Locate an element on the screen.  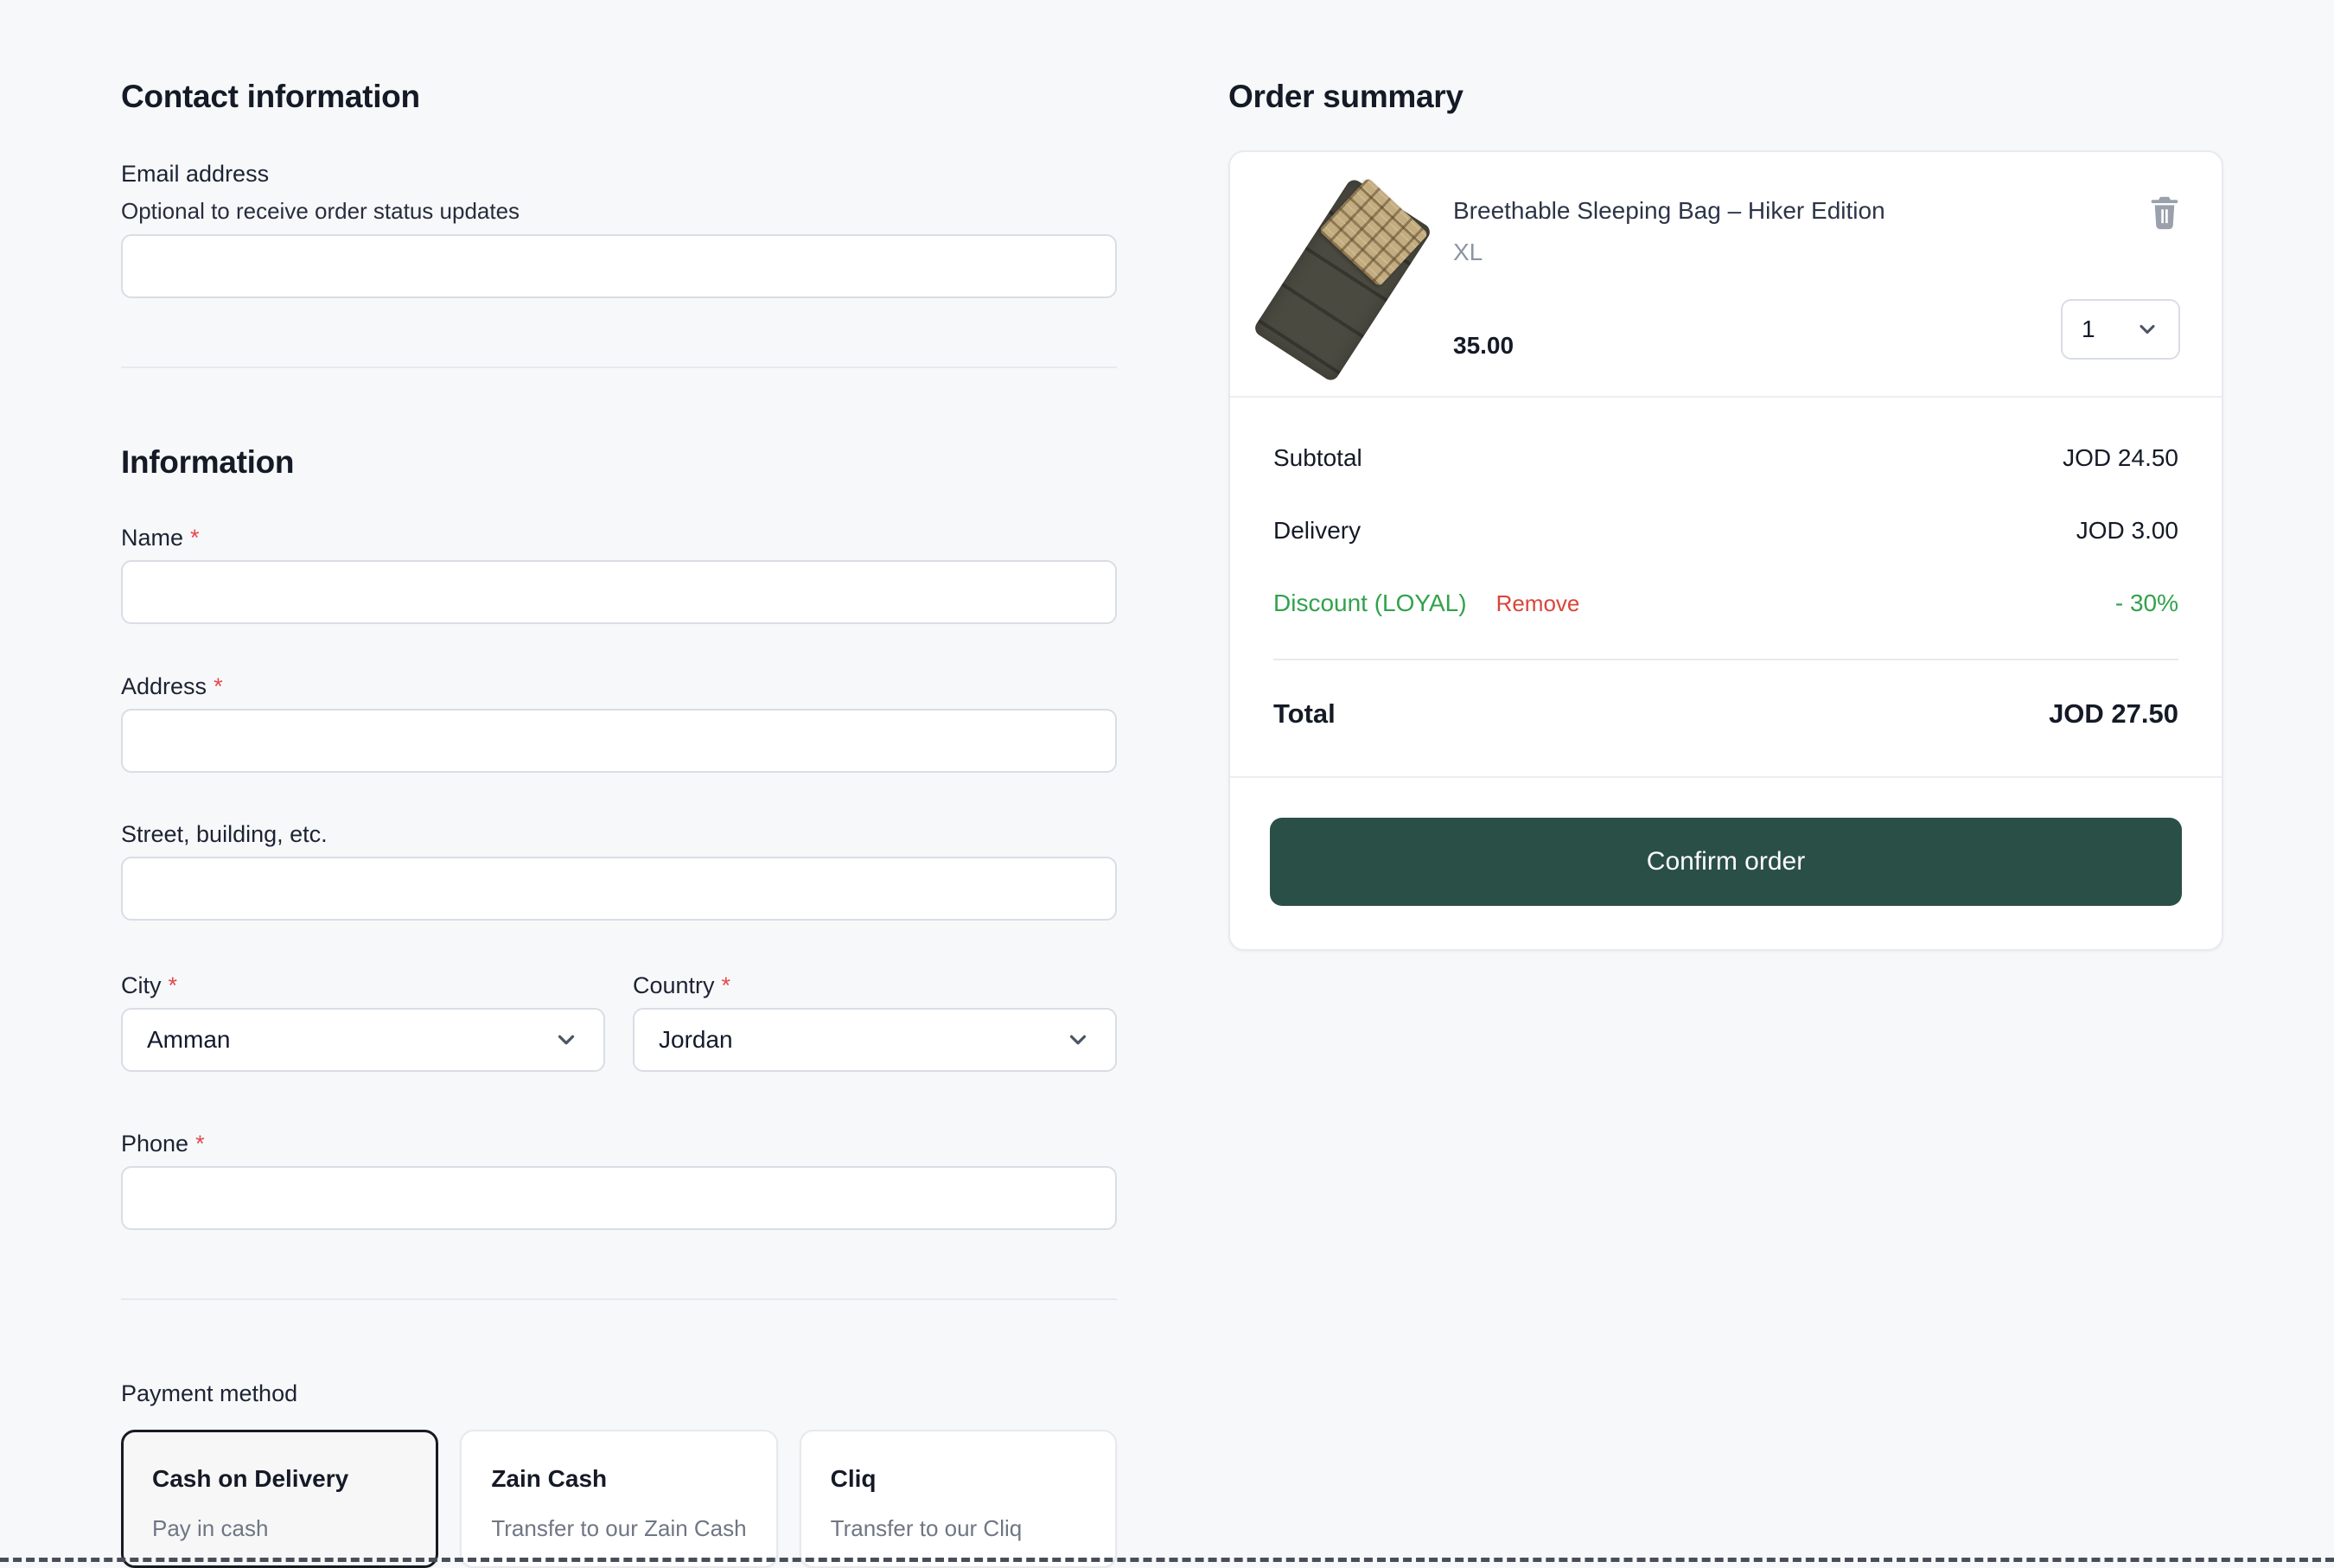
address-input is located at coordinates (619, 741).